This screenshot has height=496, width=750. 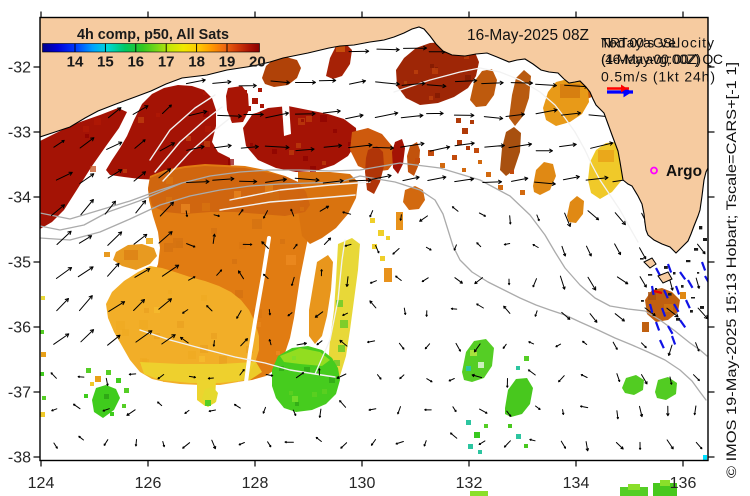 What do you see at coordinates (651, 59) in the screenshot?
I see `svg-text: (4-May avg; 00Z)` at bounding box center [651, 59].